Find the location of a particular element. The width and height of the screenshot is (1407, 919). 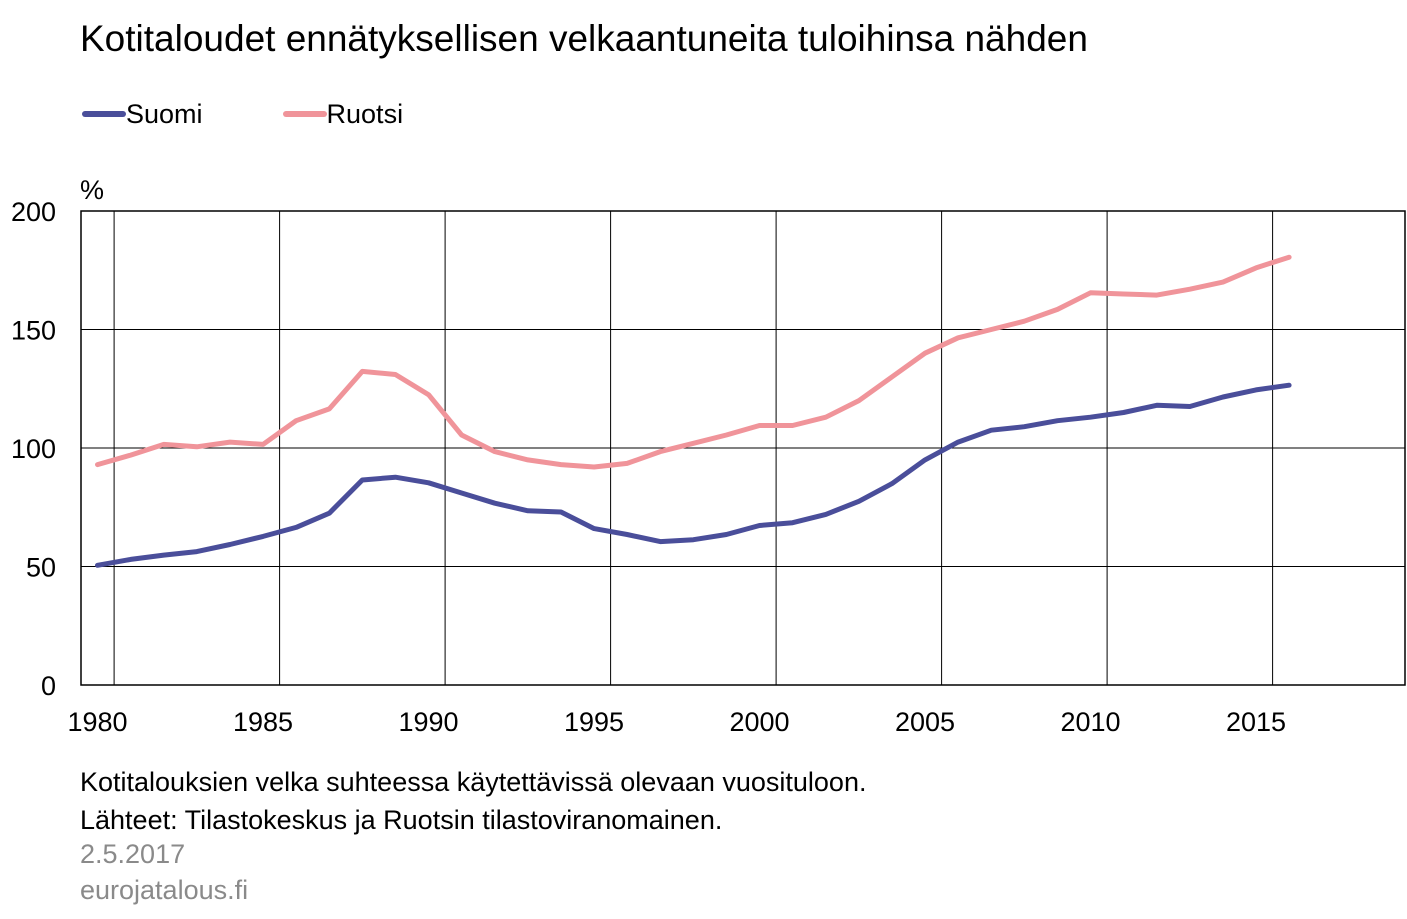

x-tick-label: 2000 is located at coordinates (760, 722).